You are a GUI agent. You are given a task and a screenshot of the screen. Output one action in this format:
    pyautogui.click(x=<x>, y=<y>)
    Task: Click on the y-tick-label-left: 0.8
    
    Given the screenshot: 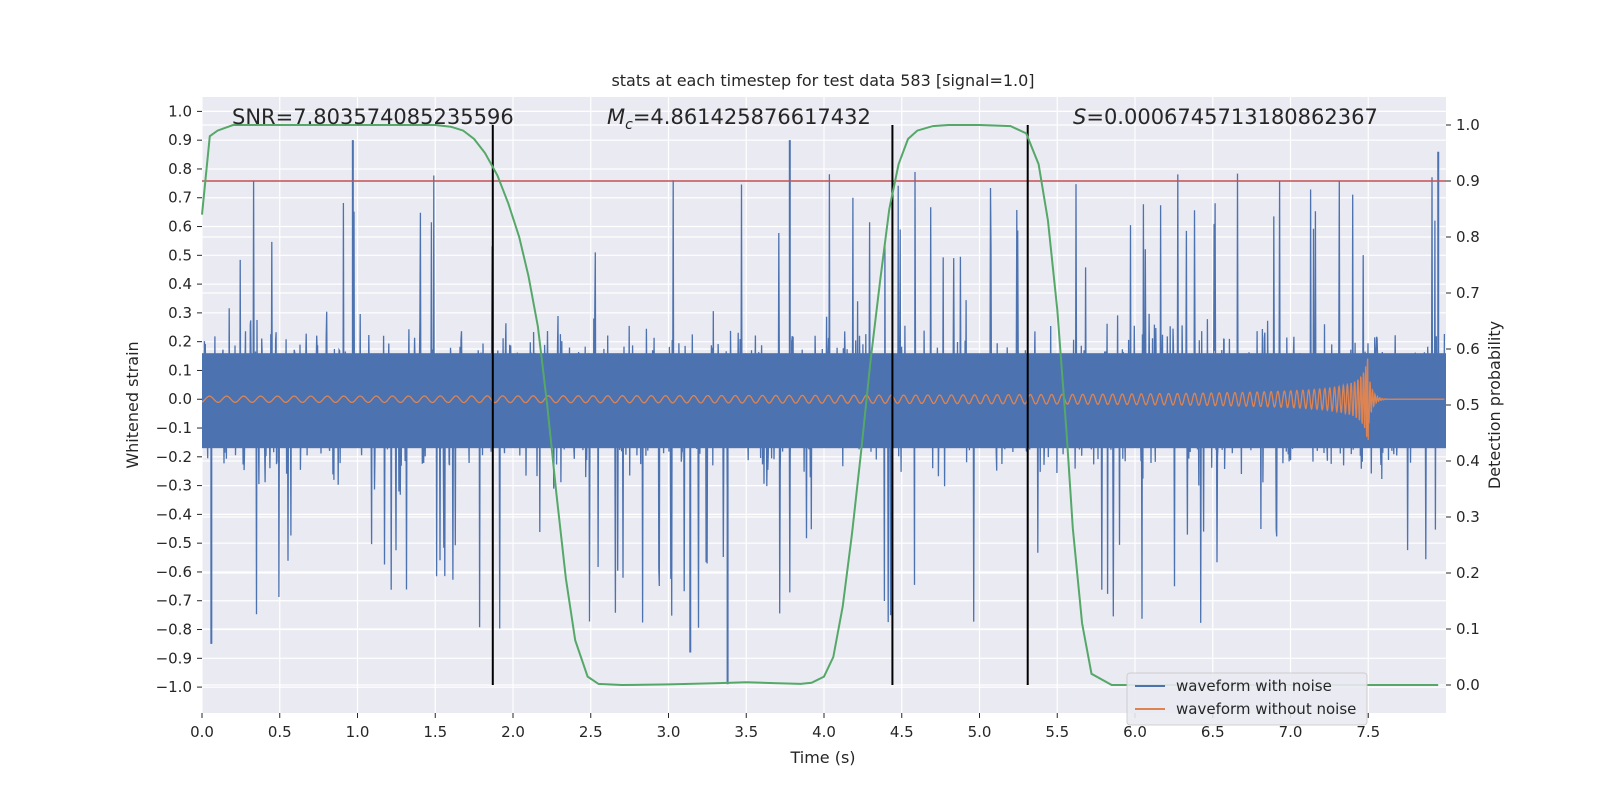 What is the action you would take?
    pyautogui.click(x=180, y=169)
    